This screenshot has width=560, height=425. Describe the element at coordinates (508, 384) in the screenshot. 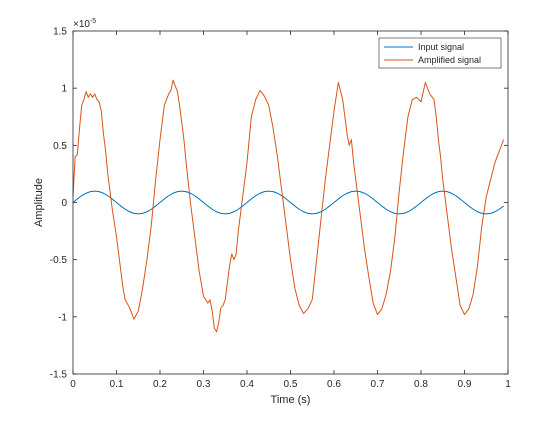

I see `x-tick-label: 1` at that location.